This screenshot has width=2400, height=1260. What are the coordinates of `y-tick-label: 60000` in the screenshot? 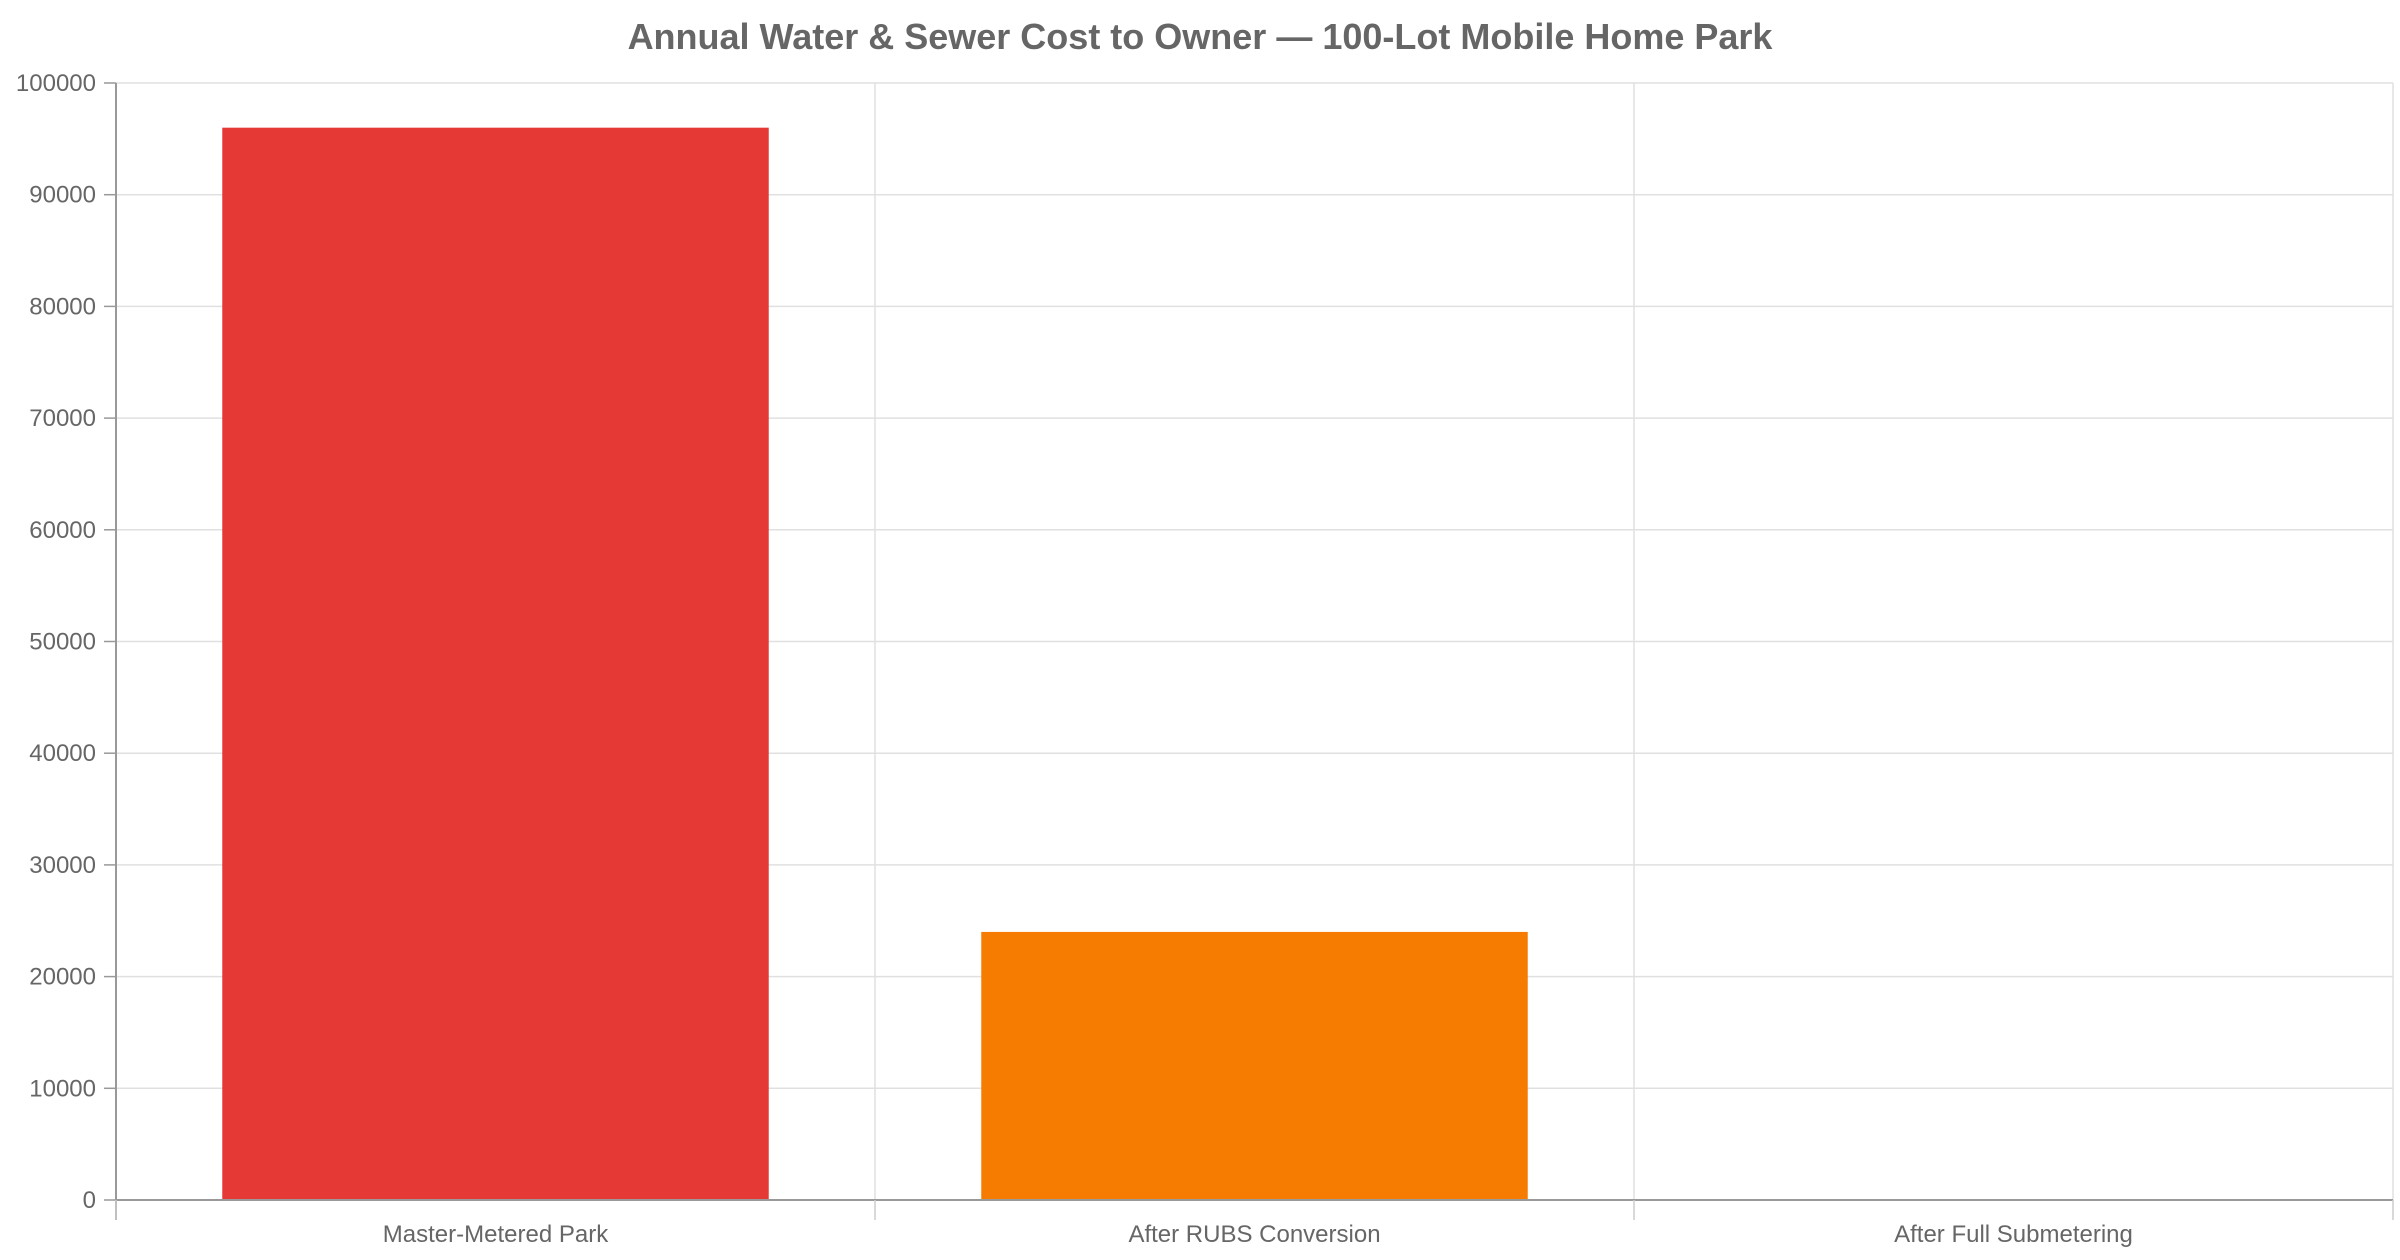 It's located at (62, 530).